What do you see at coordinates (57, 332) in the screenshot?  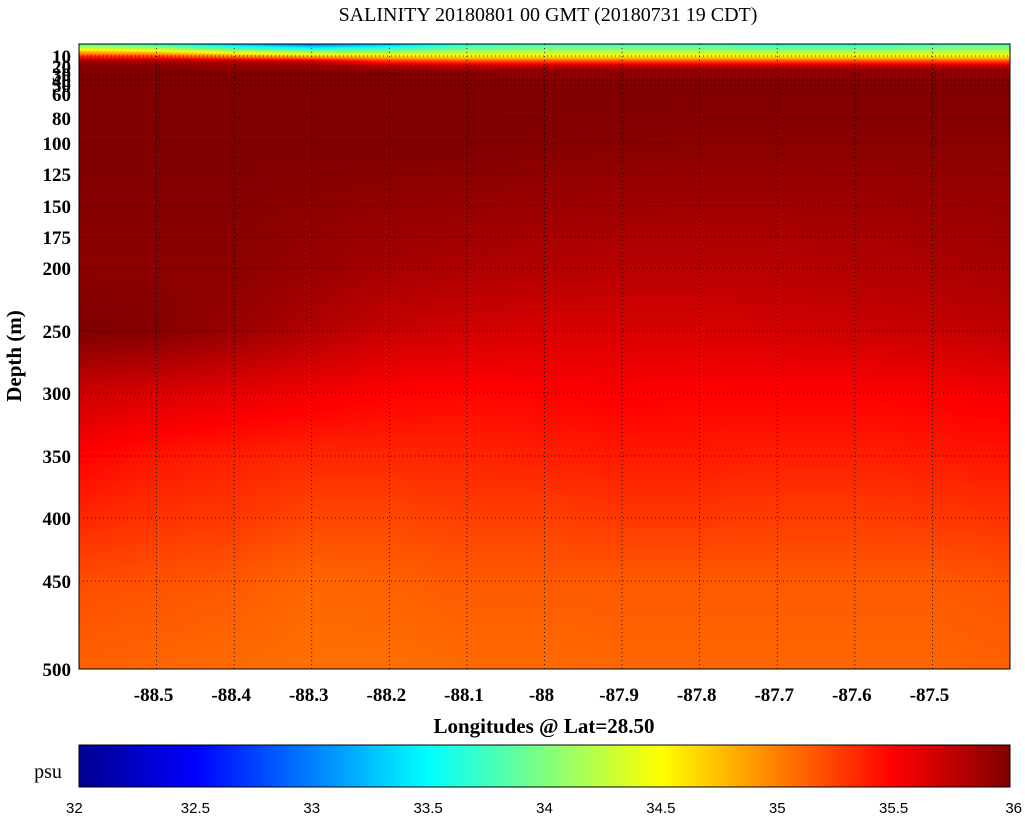 I see `y-tick-label: 250` at bounding box center [57, 332].